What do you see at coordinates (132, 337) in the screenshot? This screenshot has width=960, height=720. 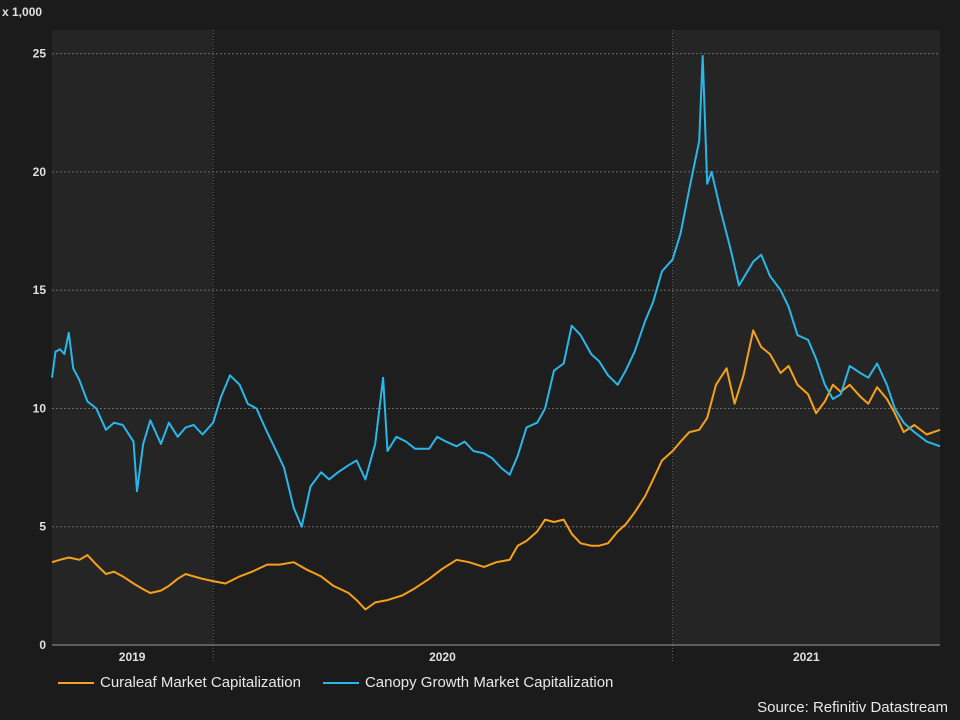 I see `year-band` at bounding box center [132, 337].